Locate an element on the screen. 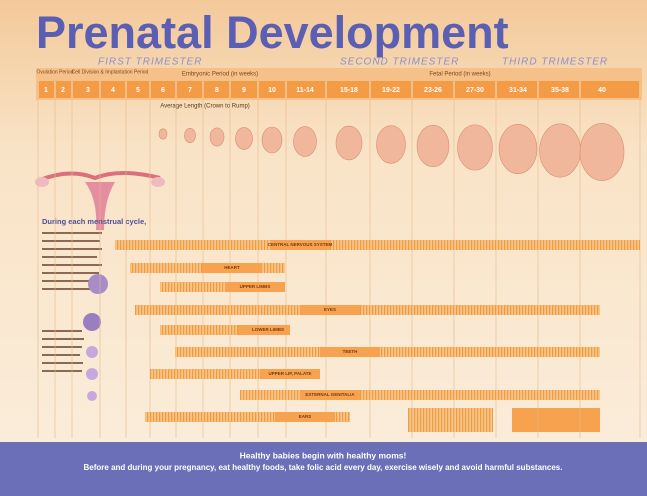 The height and width of the screenshot is (496, 647). week-label: 15-18 is located at coordinates (349, 90).